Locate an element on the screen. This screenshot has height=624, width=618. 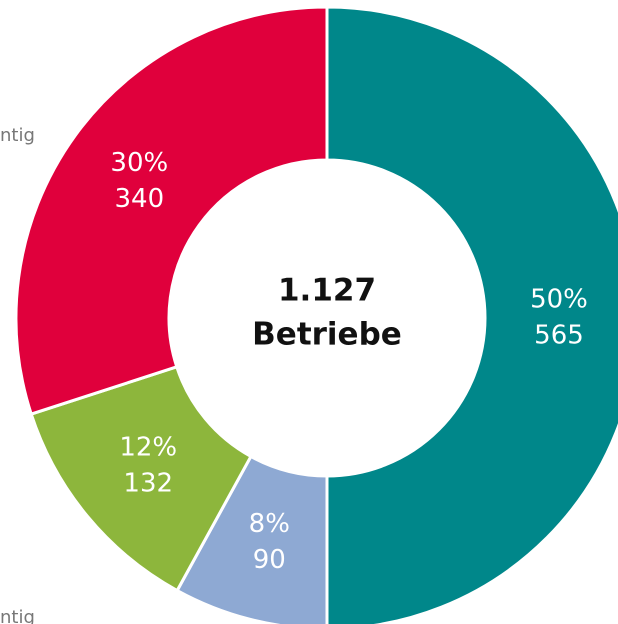
count-label: 340 is located at coordinates (139, 199).